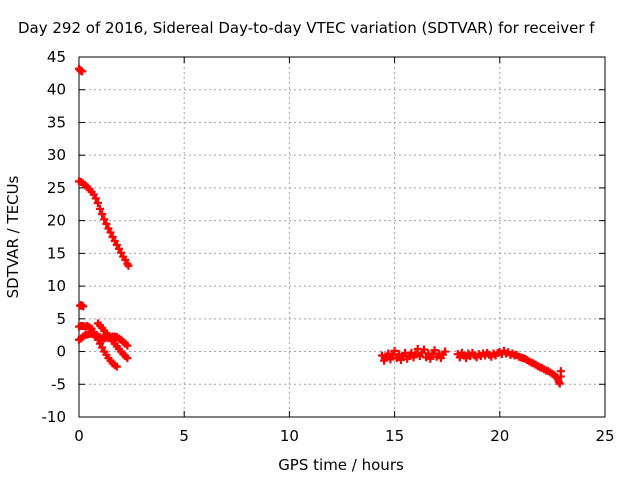 The image size is (640, 480). Describe the element at coordinates (13, 236) in the screenshot. I see `y-axis-label: SDTVAR / TECUs` at that location.